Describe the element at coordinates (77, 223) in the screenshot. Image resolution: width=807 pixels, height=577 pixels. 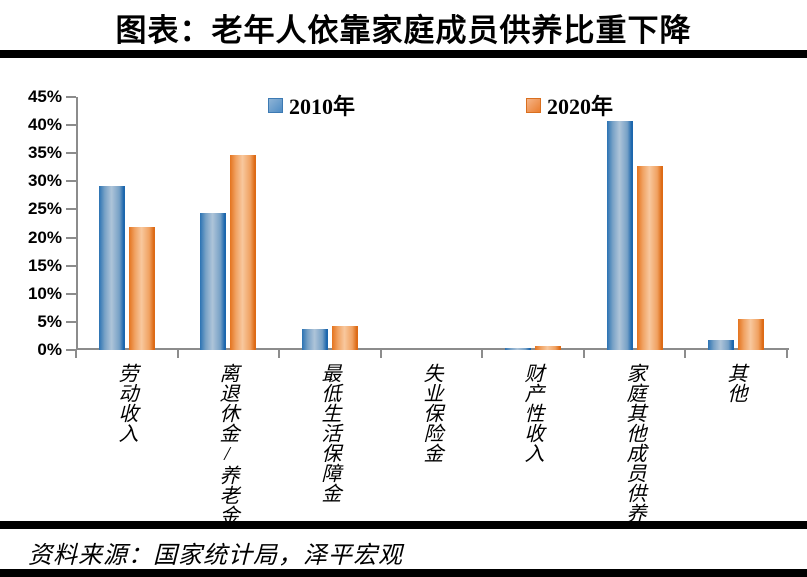
I see `y-axis-line` at that location.